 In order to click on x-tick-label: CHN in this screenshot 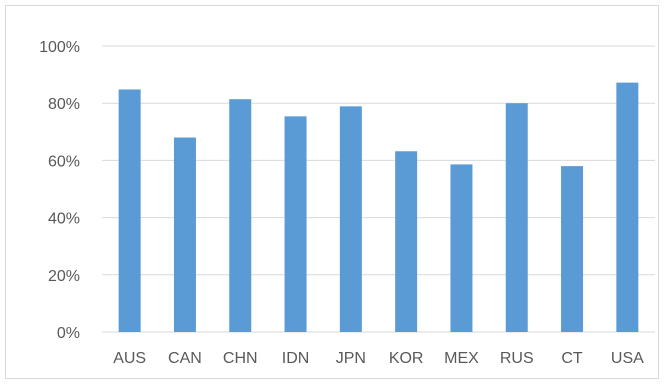, I will do `click(240, 358)`.